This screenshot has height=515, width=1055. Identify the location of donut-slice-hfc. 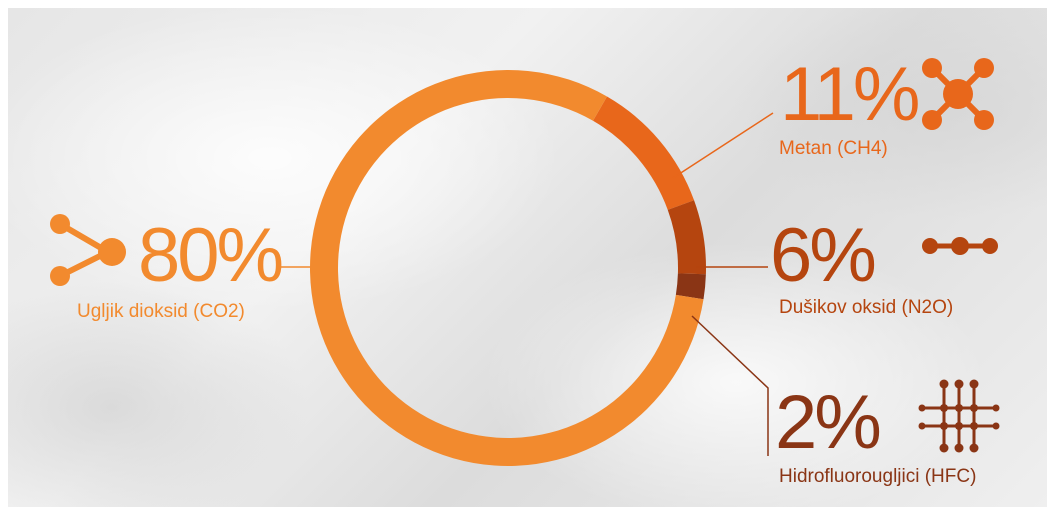
(690, 286).